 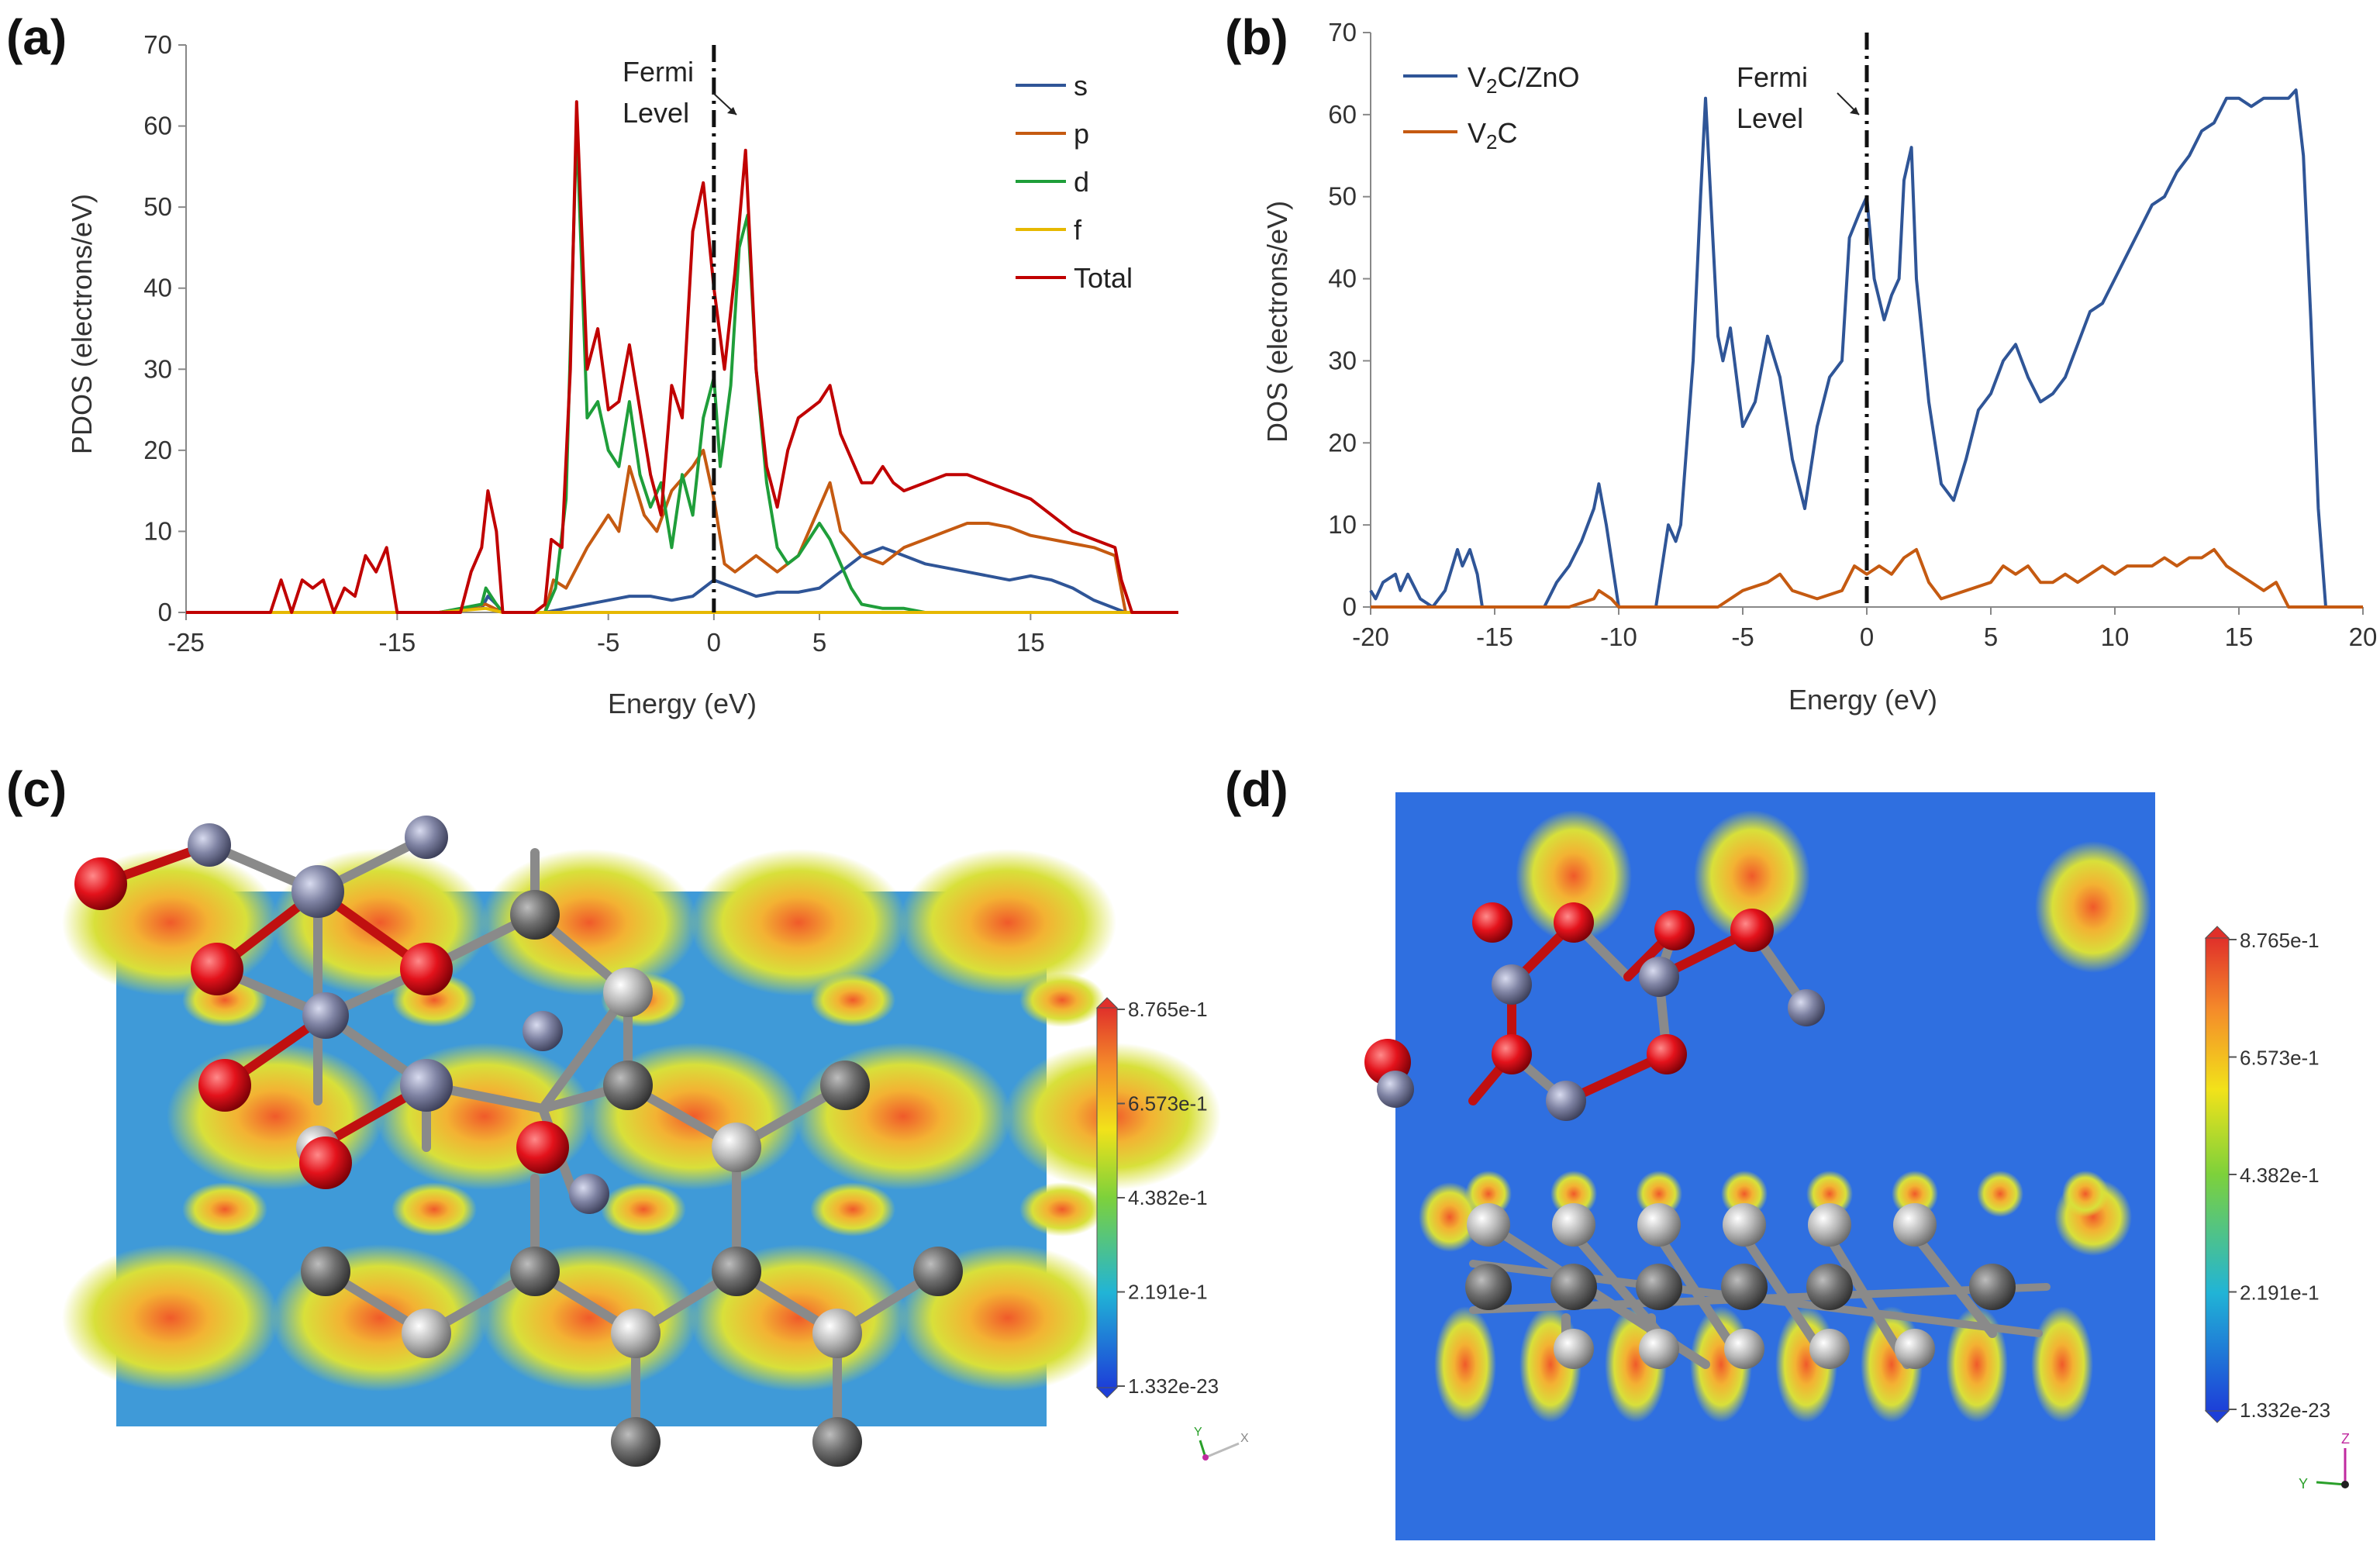 I want to click on y-tick-label: 40, so click(x=1342, y=278).